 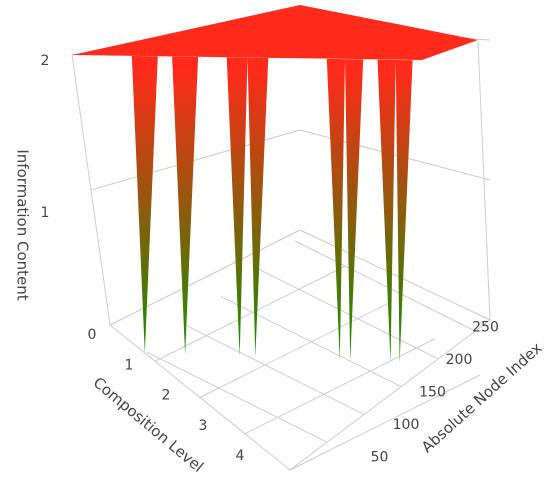 What do you see at coordinates (203, 426) in the screenshot?
I see `x-tick-label: 3` at bounding box center [203, 426].